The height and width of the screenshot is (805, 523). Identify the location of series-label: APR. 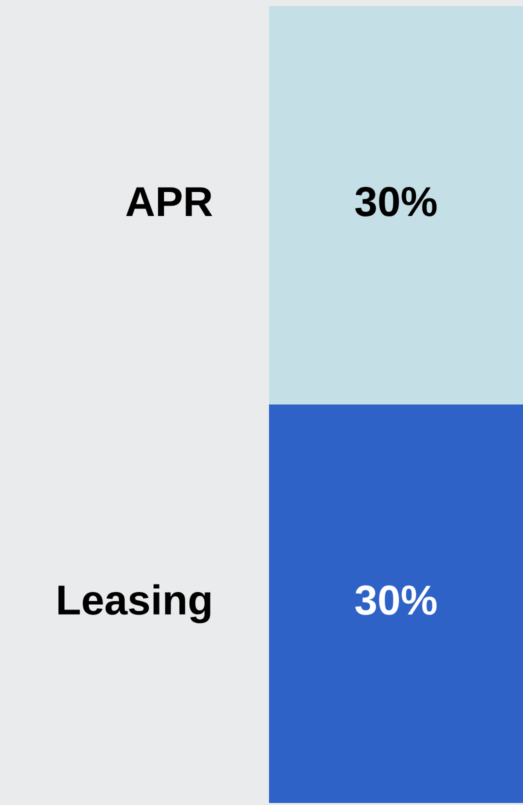
(169, 201).